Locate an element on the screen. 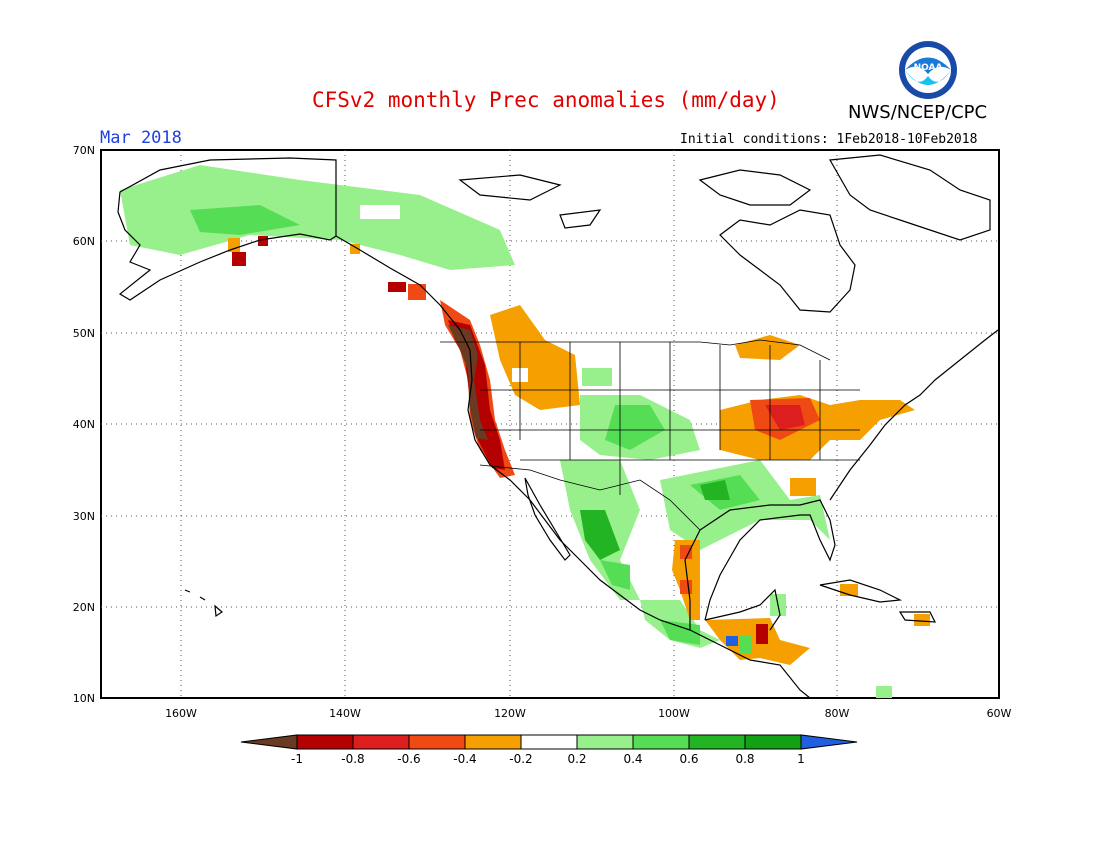 This screenshot has height=850, width=1100. colorbar-label: 0.8 is located at coordinates (744, 759).